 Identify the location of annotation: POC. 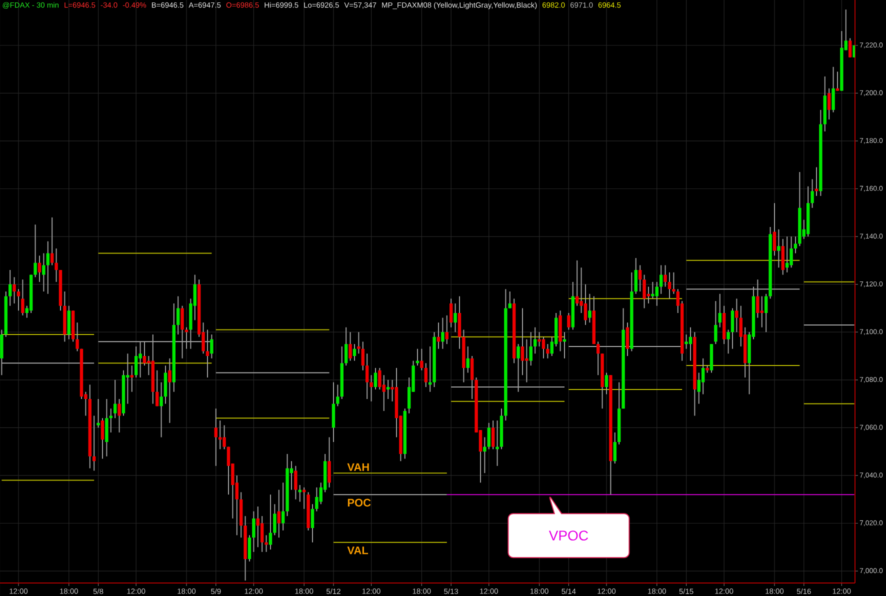
(359, 502).